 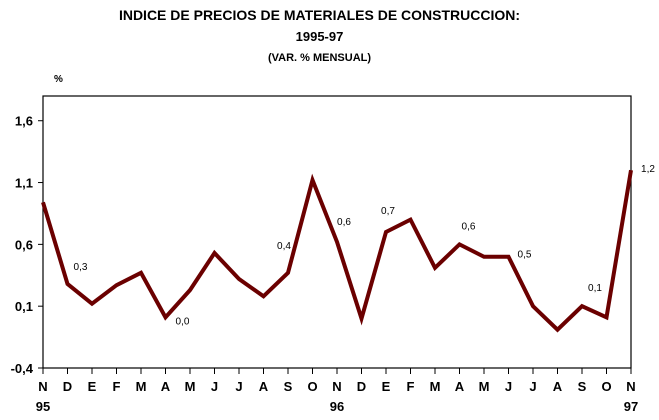 I want to click on year-label: 97, so click(x=631, y=406).